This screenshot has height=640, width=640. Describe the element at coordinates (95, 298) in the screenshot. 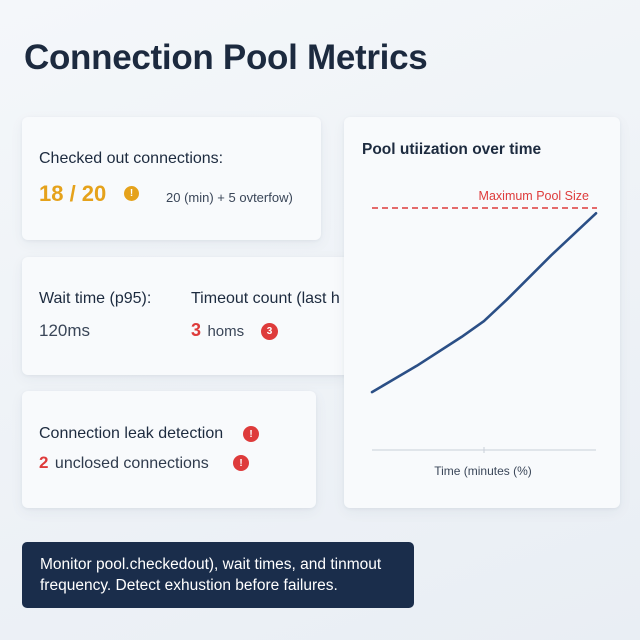

I see `wait-time-label: Wait time (p95):` at that location.